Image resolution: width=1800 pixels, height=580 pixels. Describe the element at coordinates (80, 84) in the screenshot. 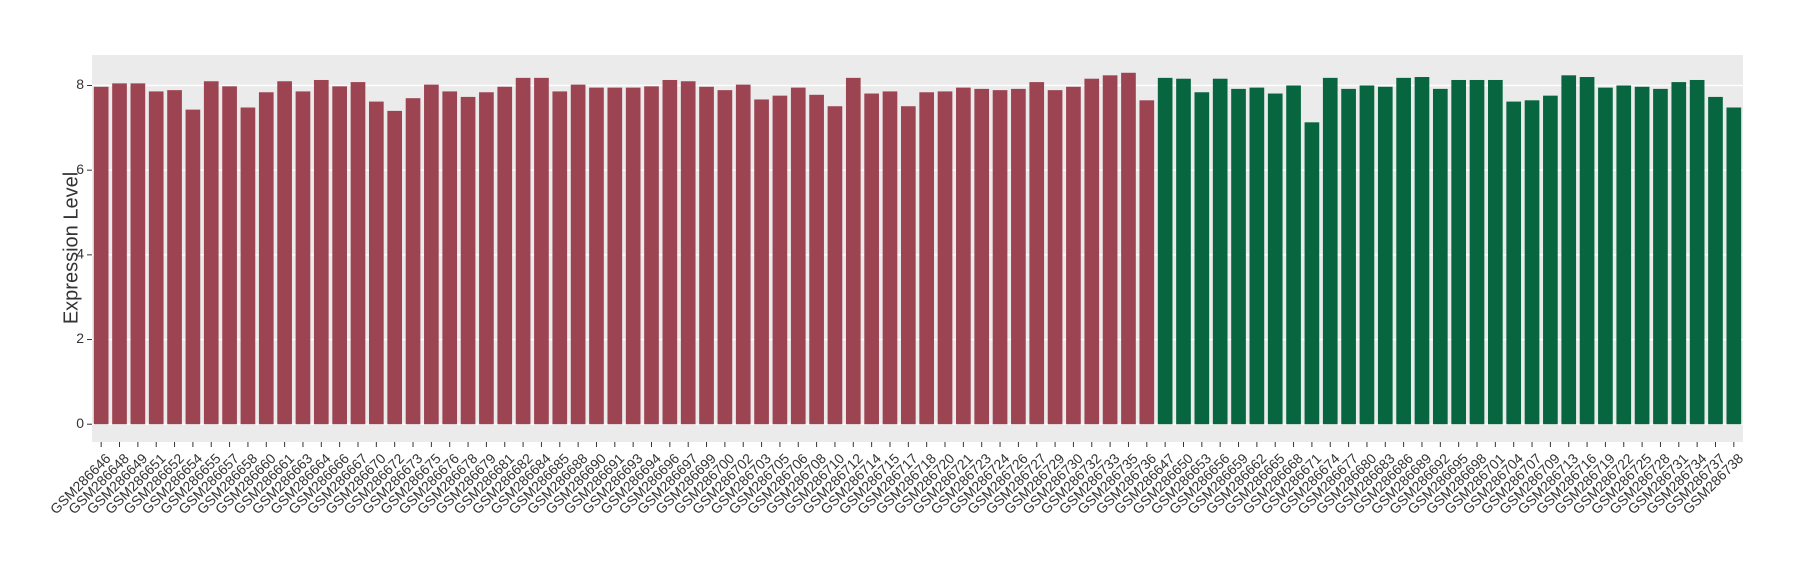

I see `y-tick-label: 8` at that location.